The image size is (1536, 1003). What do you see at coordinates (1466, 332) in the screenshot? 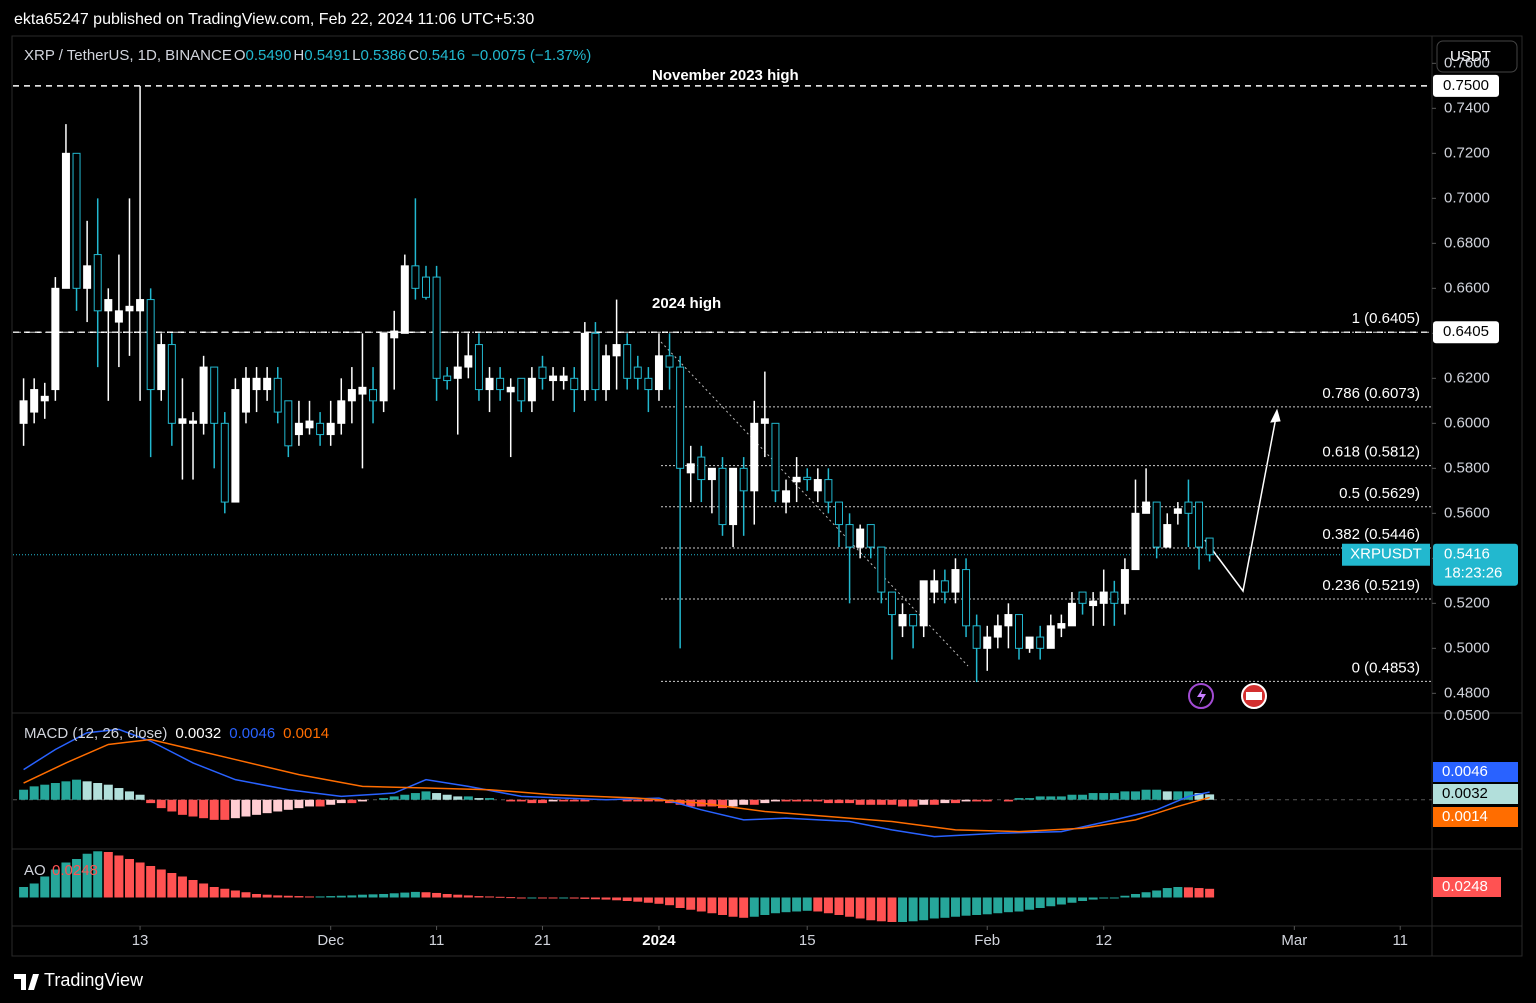
I see `price-tag` at bounding box center [1466, 332].